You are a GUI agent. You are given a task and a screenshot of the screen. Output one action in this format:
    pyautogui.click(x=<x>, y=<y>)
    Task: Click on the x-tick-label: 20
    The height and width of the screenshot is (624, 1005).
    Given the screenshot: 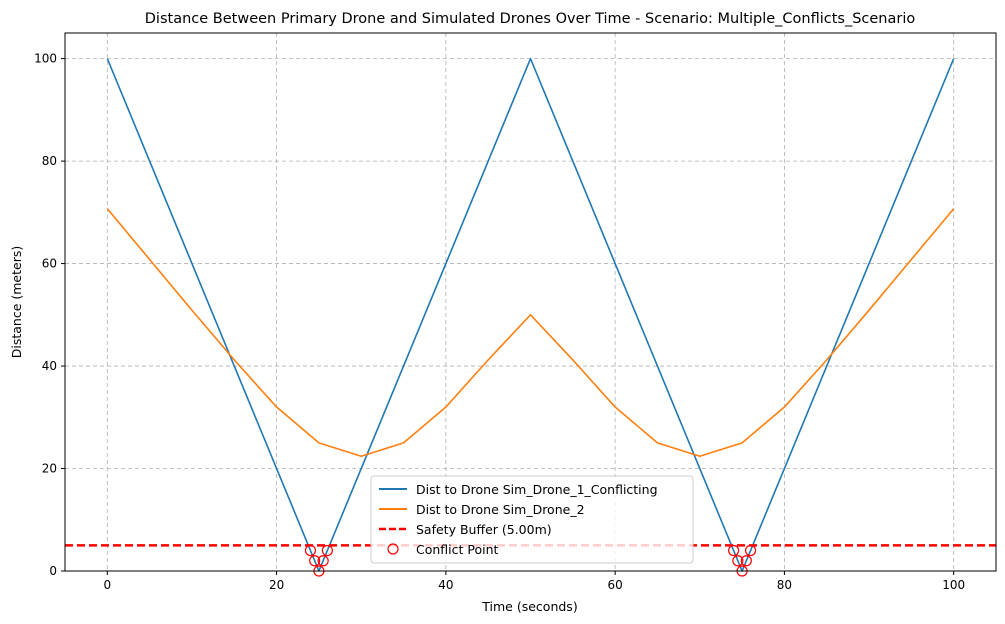 What is the action you would take?
    pyautogui.click(x=276, y=585)
    